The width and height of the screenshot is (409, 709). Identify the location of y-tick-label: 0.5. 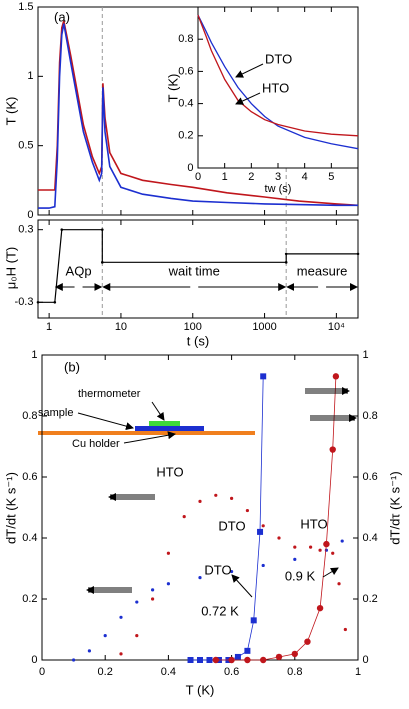
(25, 146).